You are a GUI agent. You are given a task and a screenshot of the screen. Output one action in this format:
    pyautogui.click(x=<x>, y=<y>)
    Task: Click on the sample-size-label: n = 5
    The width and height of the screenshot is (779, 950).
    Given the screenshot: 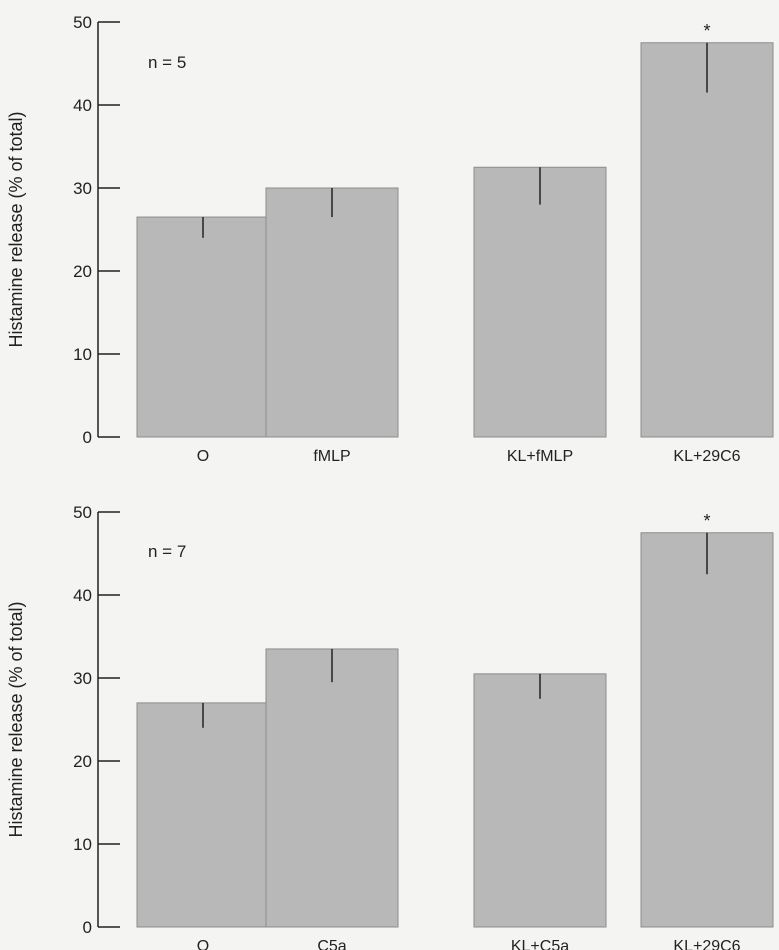 What is the action you would take?
    pyautogui.click(x=167, y=62)
    